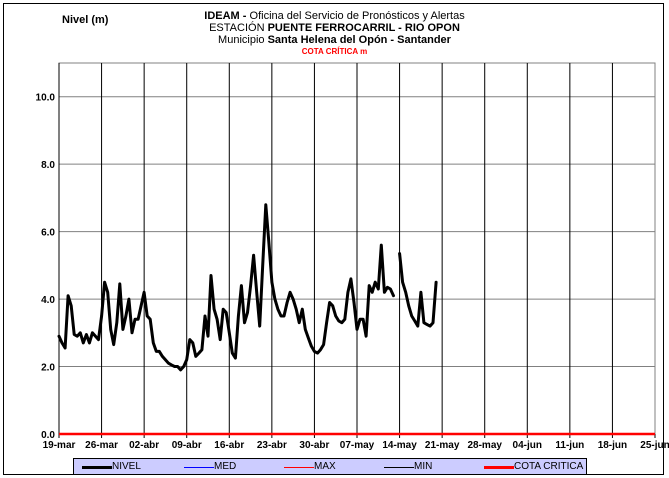 The width and height of the screenshot is (669, 478). I want to click on y-tick-label: 10.0, so click(46, 98).